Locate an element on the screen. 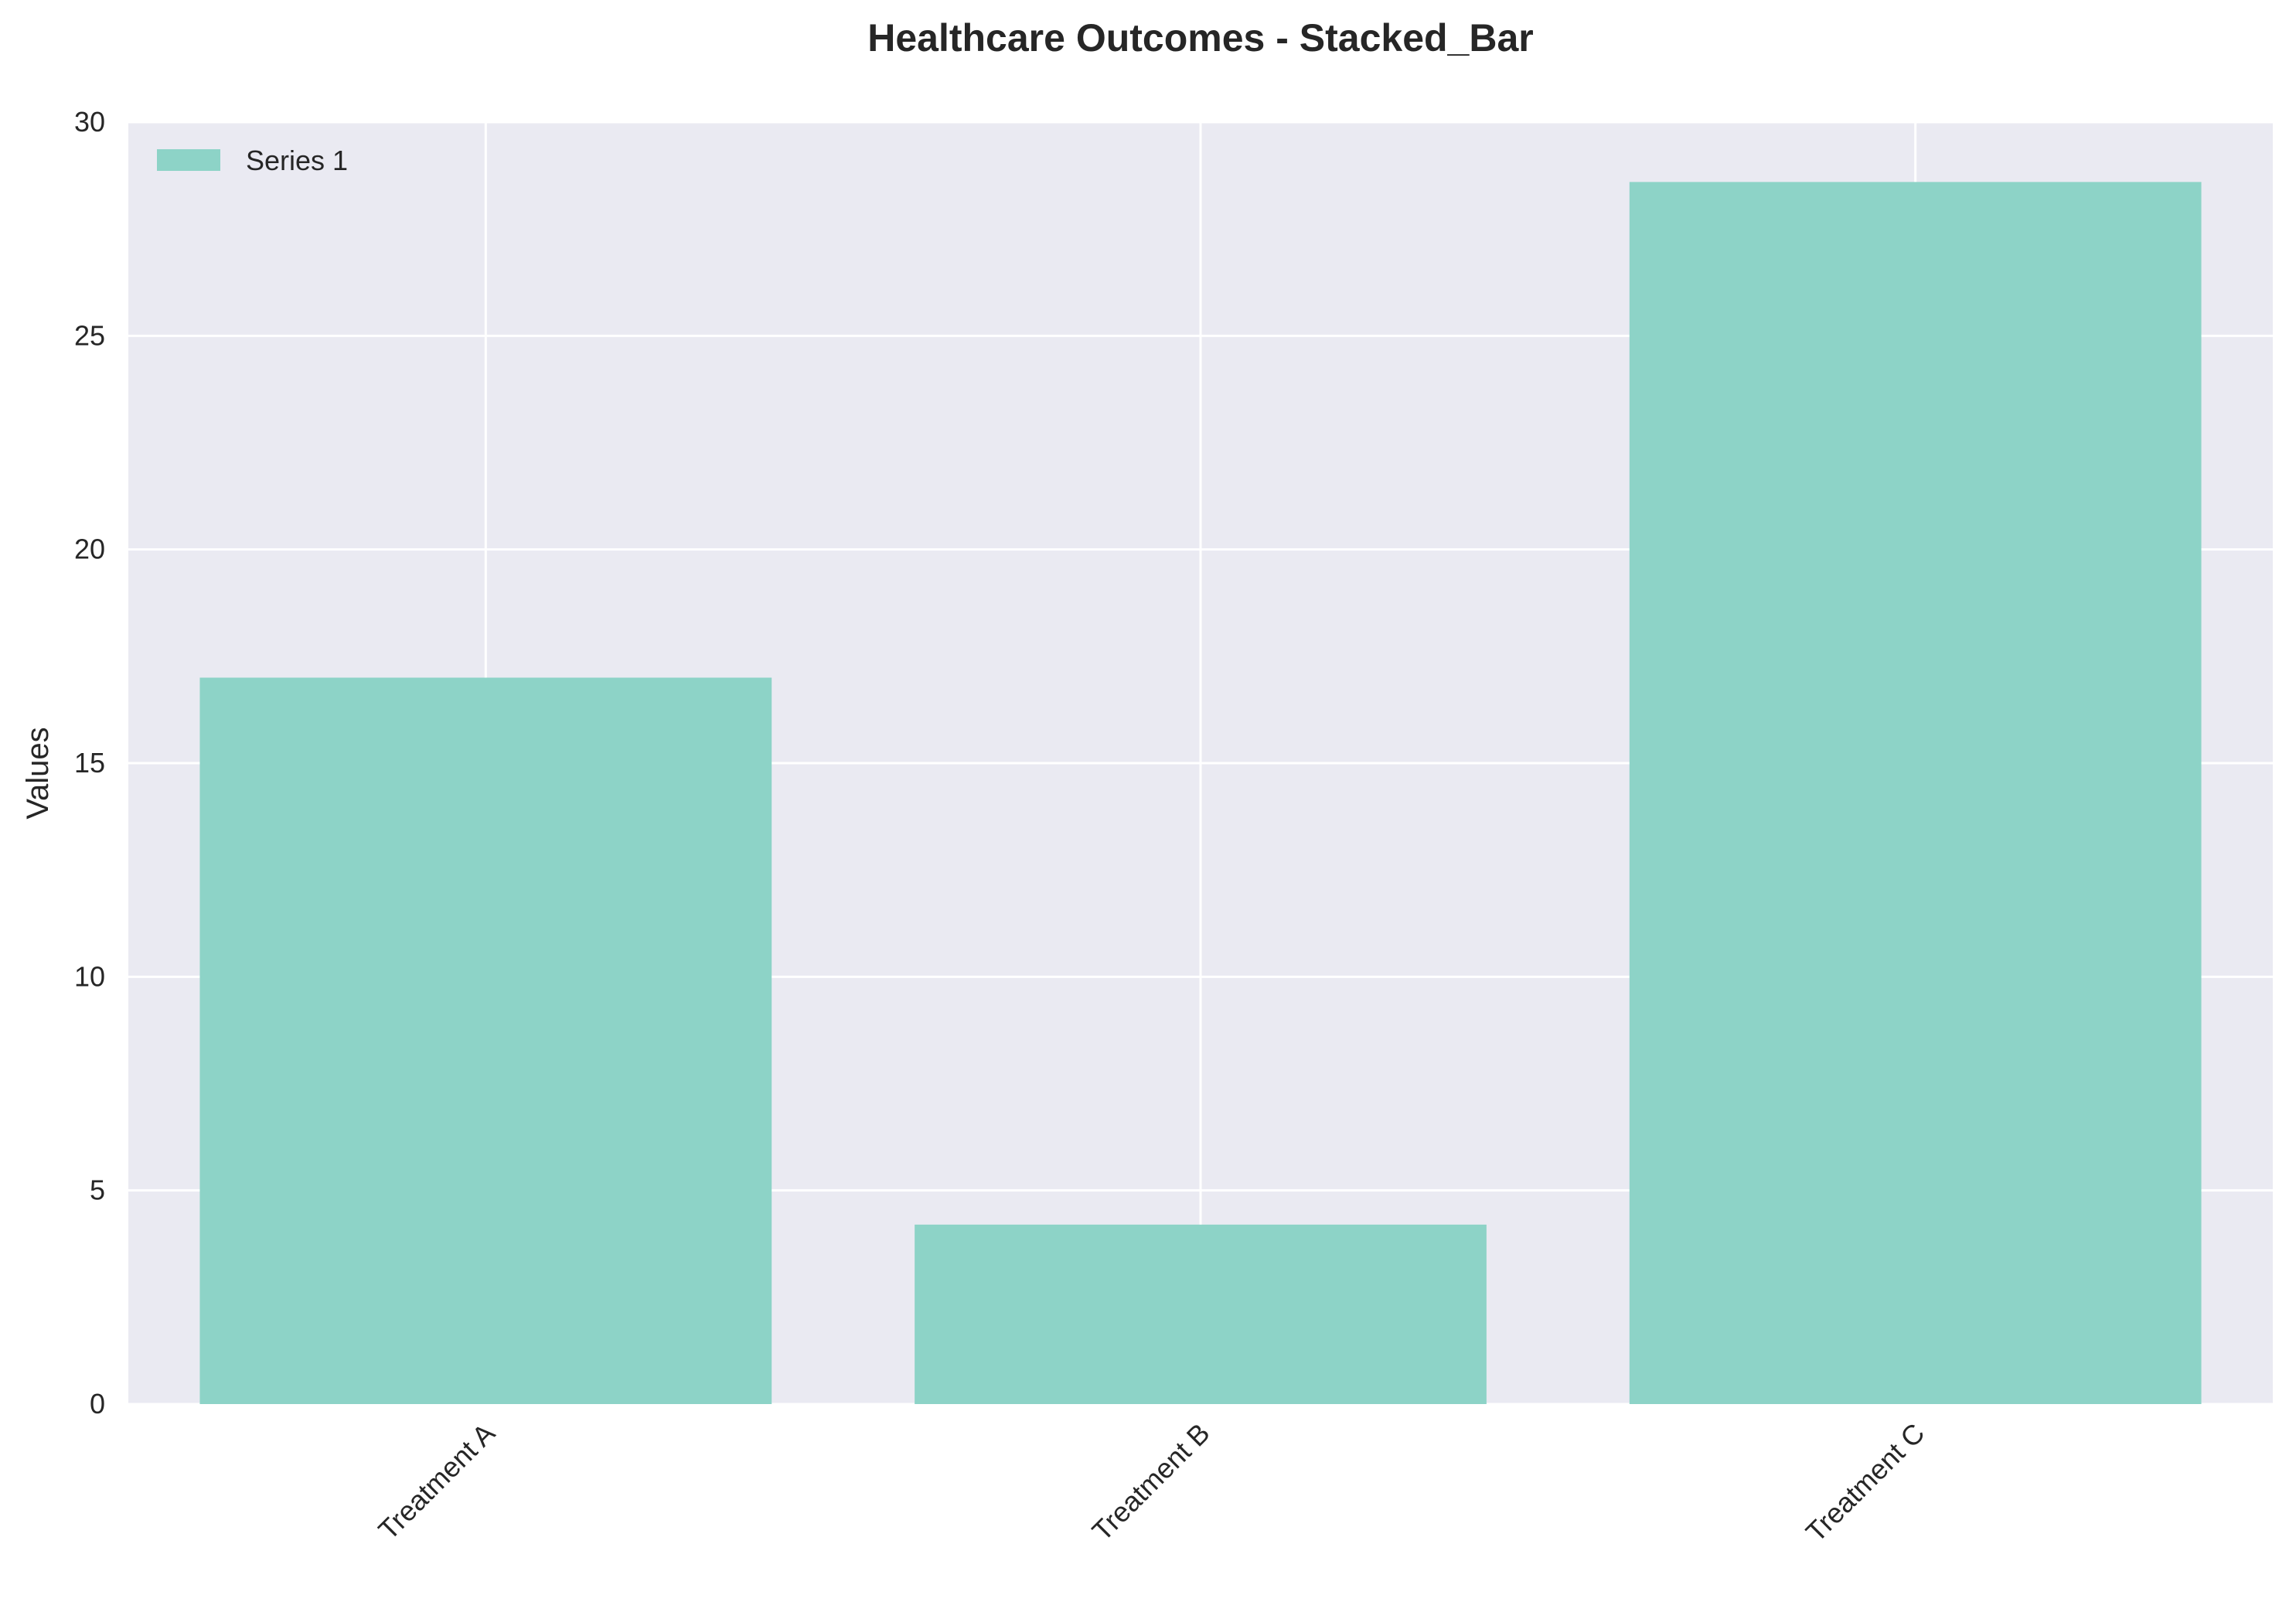  y-tick-label: 10 is located at coordinates (89, 976).